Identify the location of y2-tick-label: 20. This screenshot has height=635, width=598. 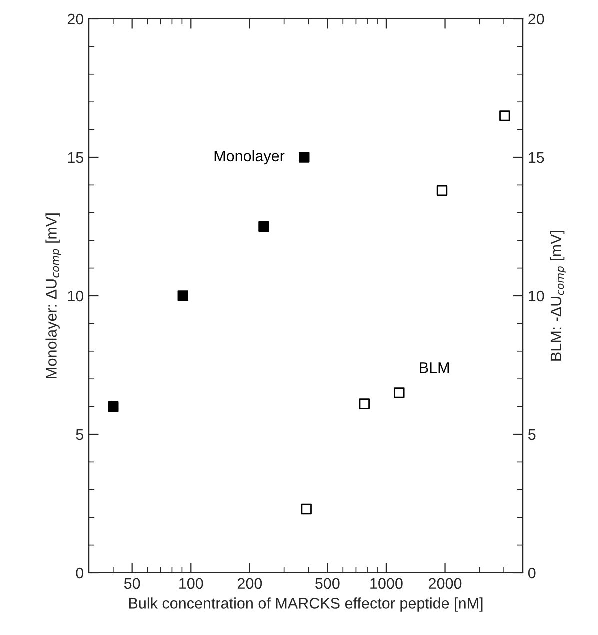
(536, 19).